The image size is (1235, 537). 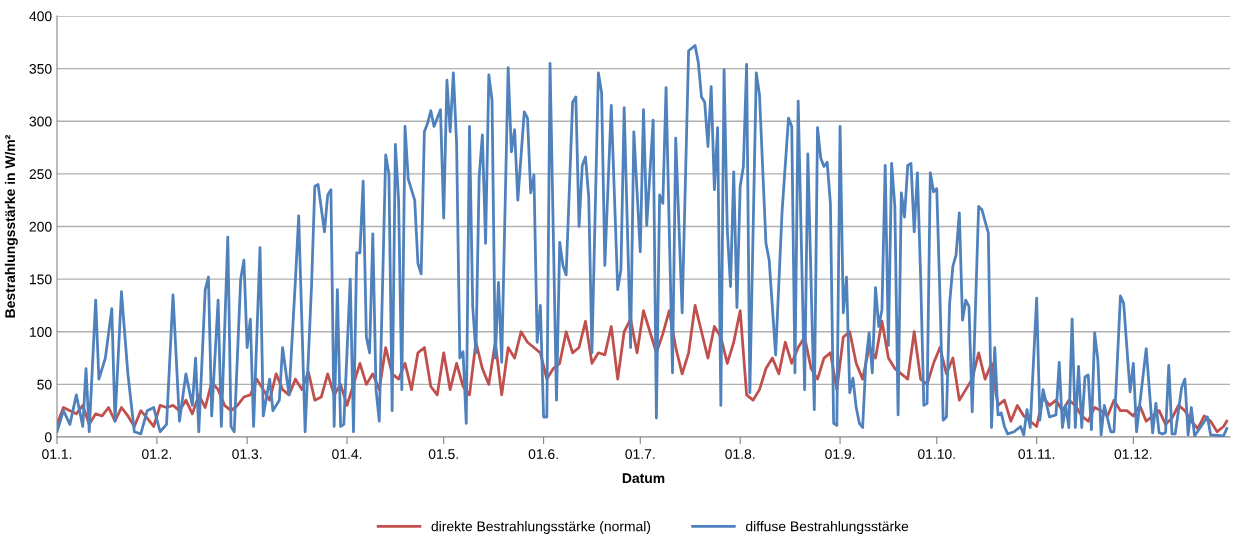 What do you see at coordinates (740, 454) in the screenshot?
I see `x-tick-label: 01.8.` at bounding box center [740, 454].